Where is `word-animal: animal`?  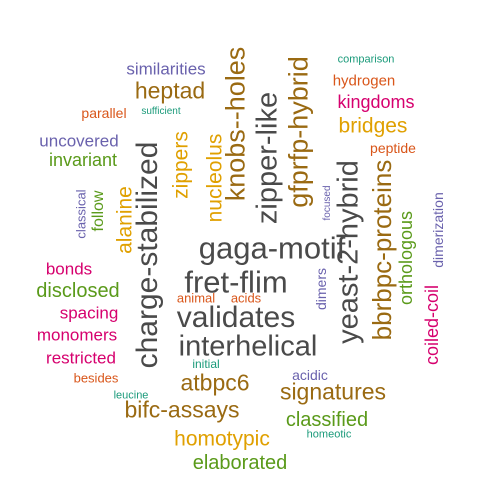 word-animal: animal is located at coordinates (196, 298).